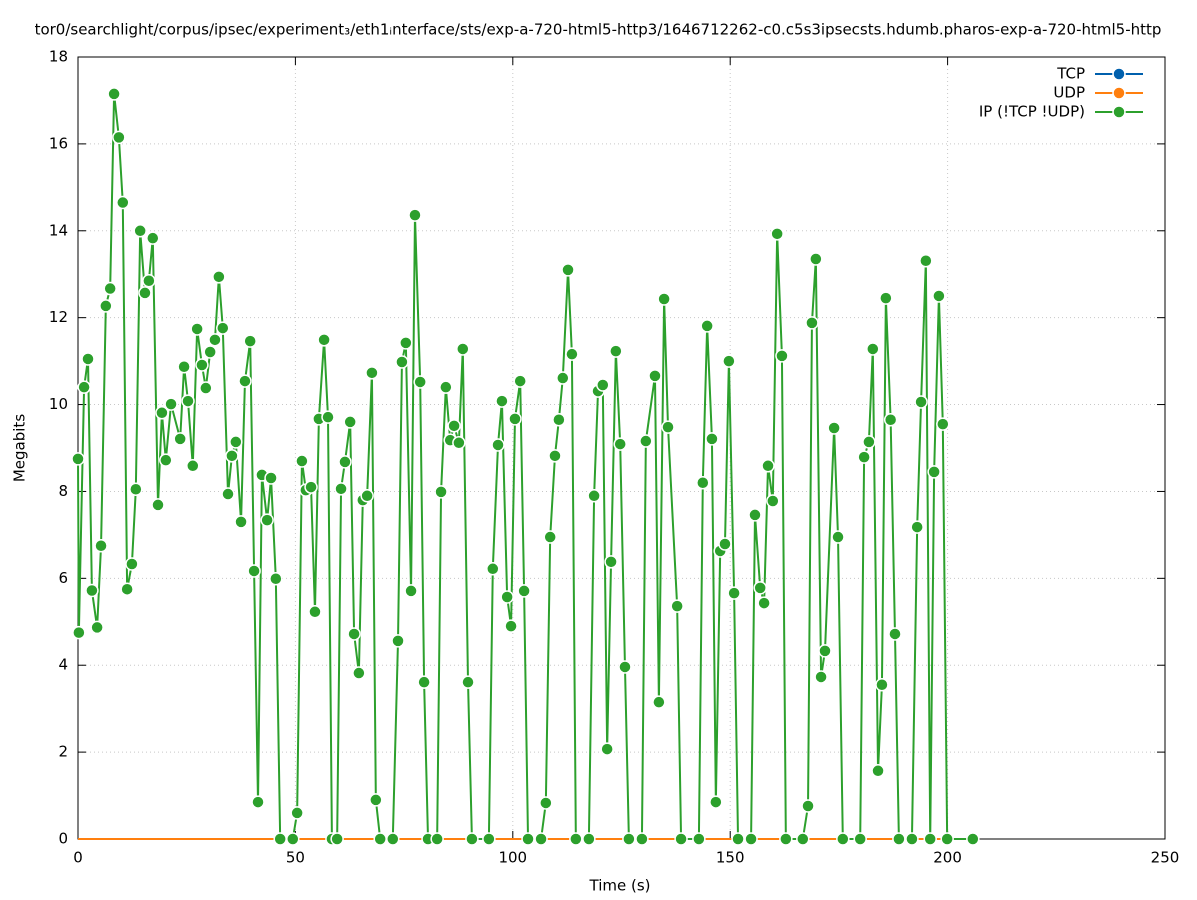 This screenshot has width=1197, height=900. Describe the element at coordinates (1069, 93) in the screenshot. I see `legend-label: UDP` at that location.